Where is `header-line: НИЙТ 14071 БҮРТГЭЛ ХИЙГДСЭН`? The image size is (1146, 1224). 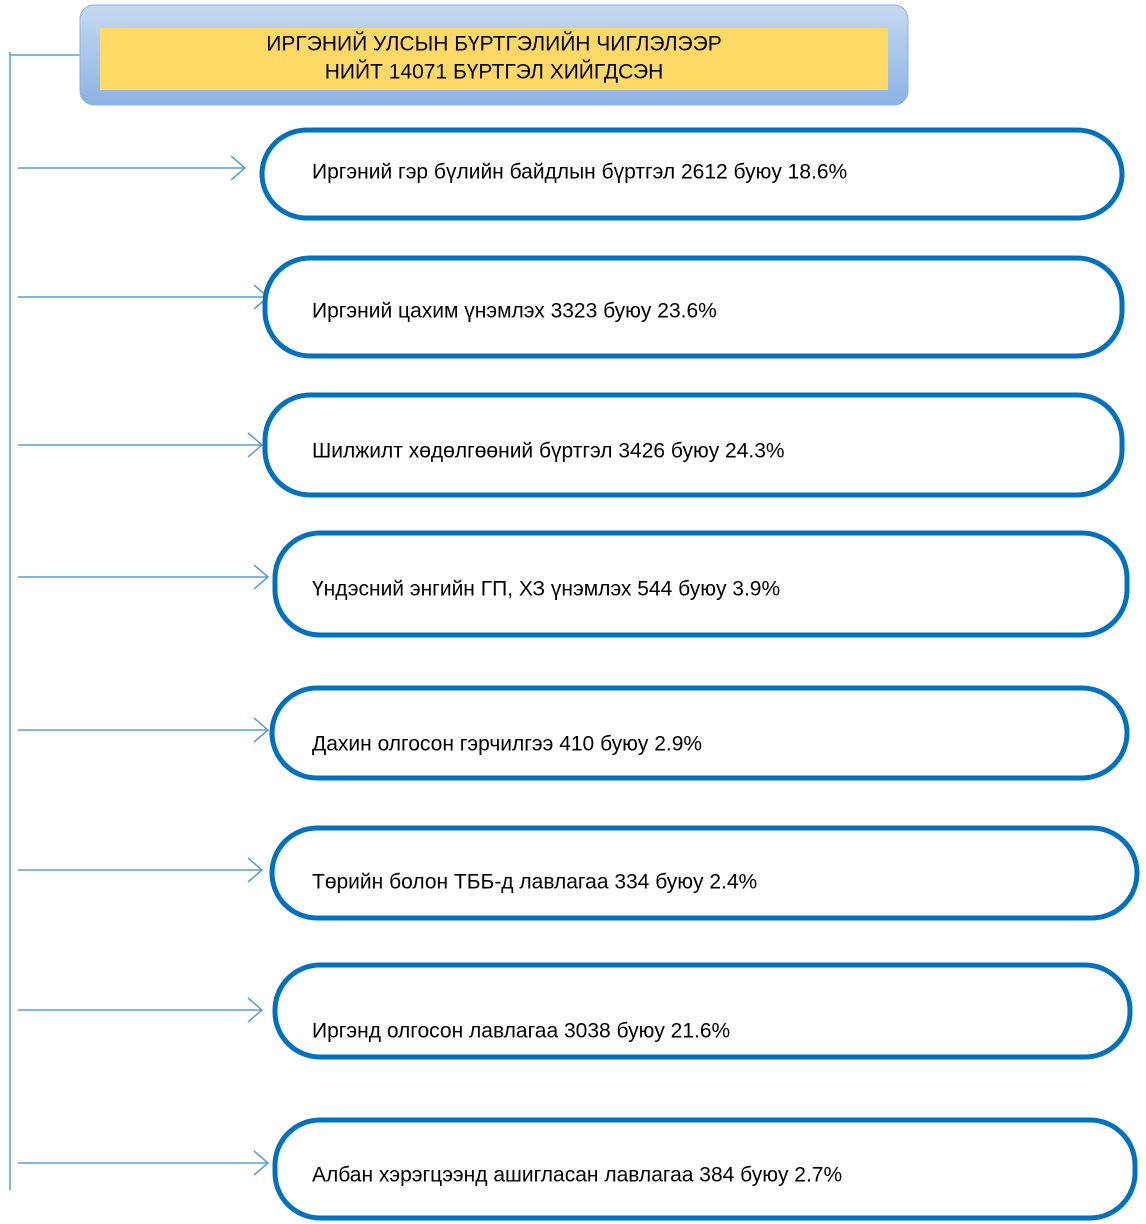
header-line: НИЙТ 14071 БҮРТГЭЛ ХИЙГДСЭН is located at coordinates (494, 72).